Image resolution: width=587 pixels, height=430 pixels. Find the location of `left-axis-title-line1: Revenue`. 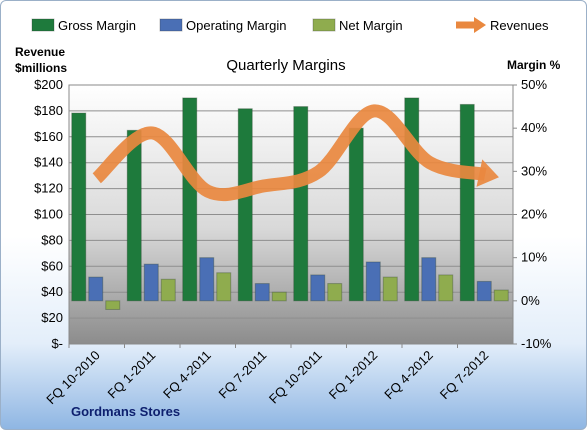

left-axis-title-line1: Revenue is located at coordinates (40, 52).